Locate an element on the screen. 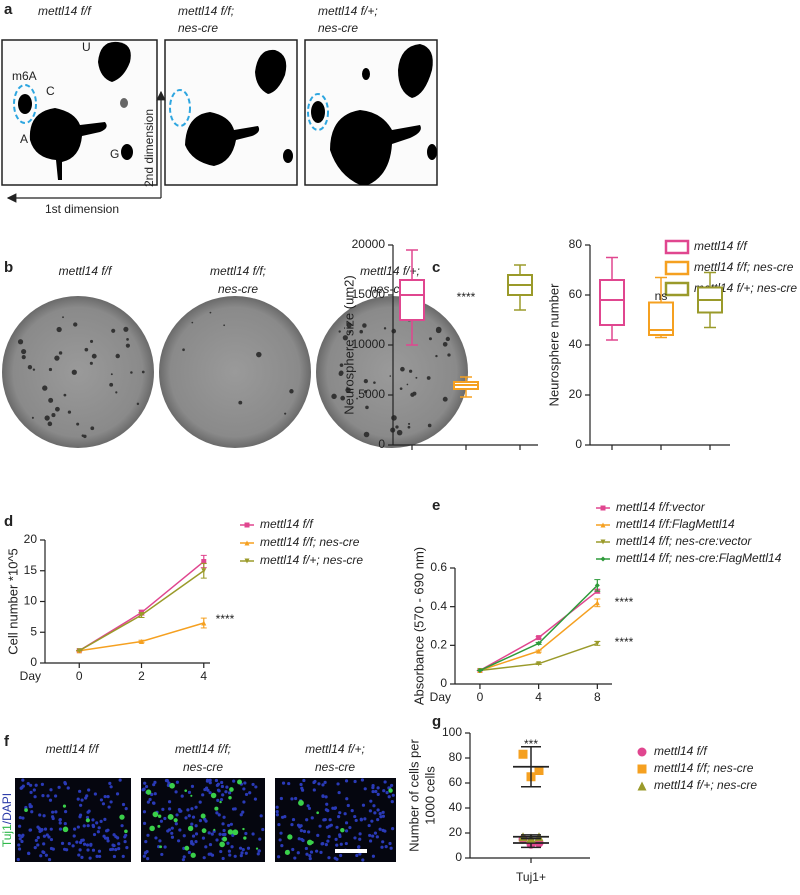  legend-label: mettl14 f/f:vector is located at coordinates (661, 507).